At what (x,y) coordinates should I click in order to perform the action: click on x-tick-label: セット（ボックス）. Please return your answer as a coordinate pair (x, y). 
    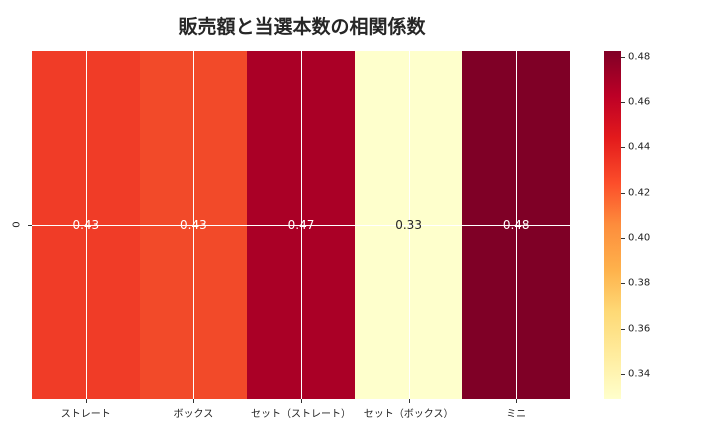
    Looking at the image, I should click on (408, 414).